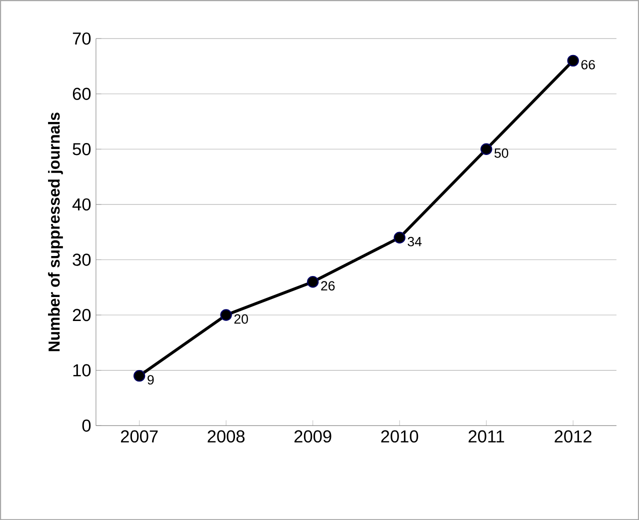  I want to click on x-tick-label: 2009, so click(313, 436).